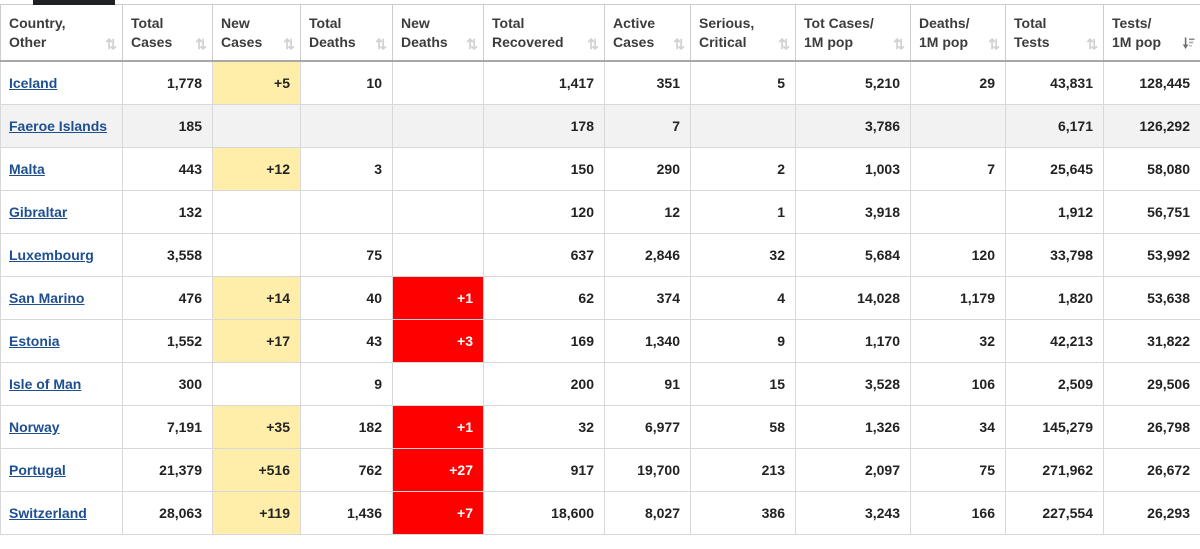 This screenshot has width=1200, height=549. Describe the element at coordinates (58, 126) in the screenshot. I see `country-link: Faeroe Islands` at that location.